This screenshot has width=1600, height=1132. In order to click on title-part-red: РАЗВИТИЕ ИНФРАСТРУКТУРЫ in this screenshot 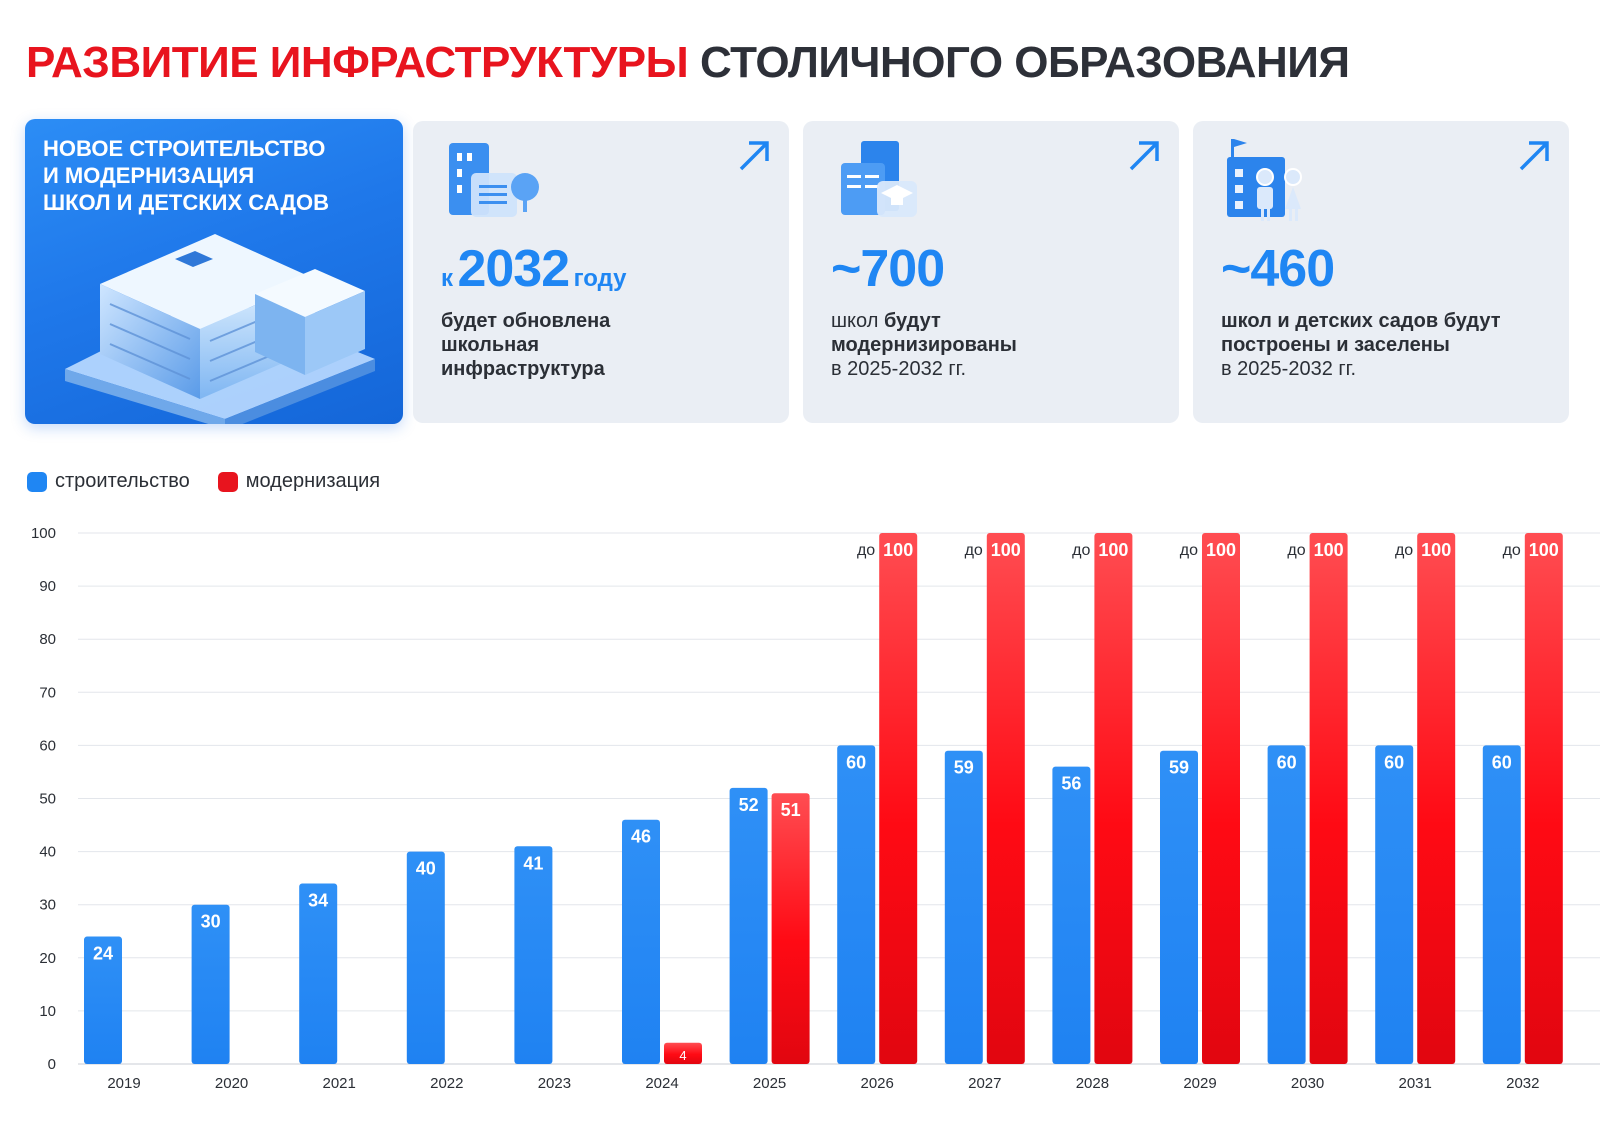, I will do `click(357, 62)`.